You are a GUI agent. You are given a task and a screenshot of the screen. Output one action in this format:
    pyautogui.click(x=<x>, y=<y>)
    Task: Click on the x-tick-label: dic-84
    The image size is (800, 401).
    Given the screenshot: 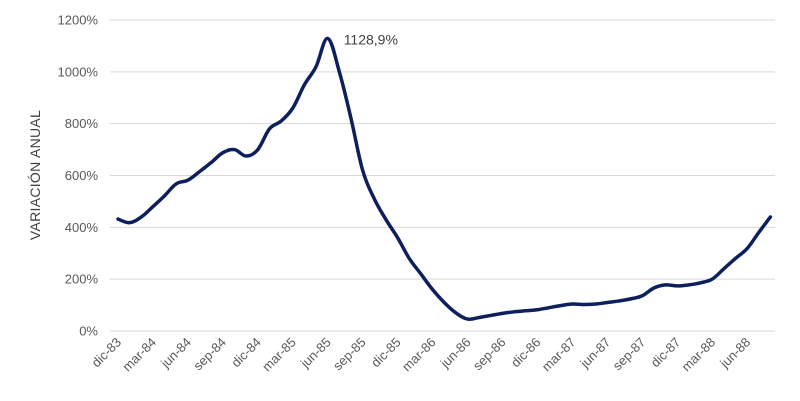 What is the action you would take?
    pyautogui.click(x=246, y=353)
    